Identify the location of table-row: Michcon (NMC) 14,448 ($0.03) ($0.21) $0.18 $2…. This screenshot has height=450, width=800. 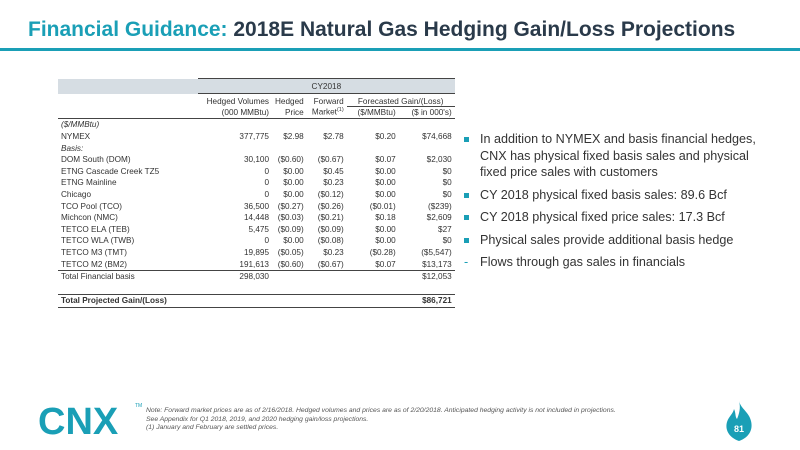
(256, 218).